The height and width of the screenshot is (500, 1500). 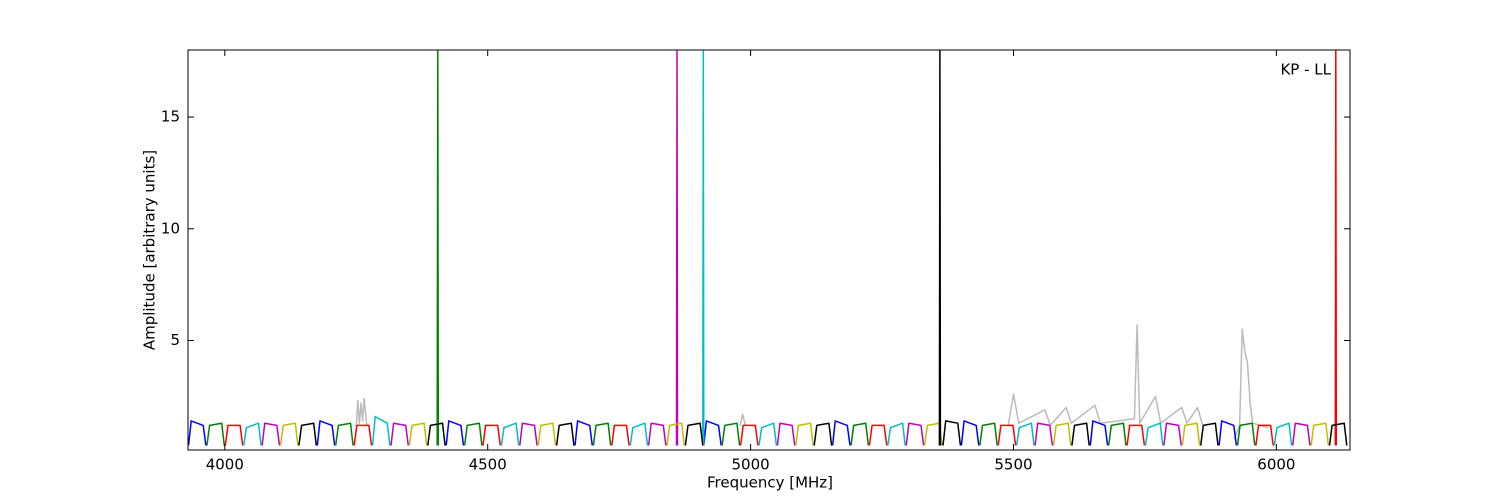 I want to click on x-tick-label: 6000, so click(x=1276, y=465).